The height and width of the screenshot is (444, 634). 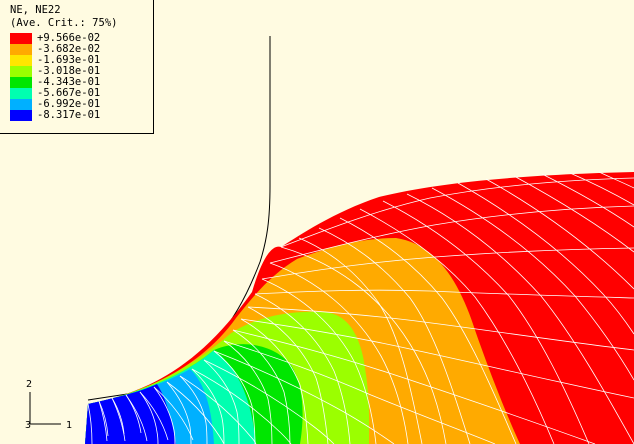 I want to click on legend-entry: -8.317e-01, so click(x=81, y=115).